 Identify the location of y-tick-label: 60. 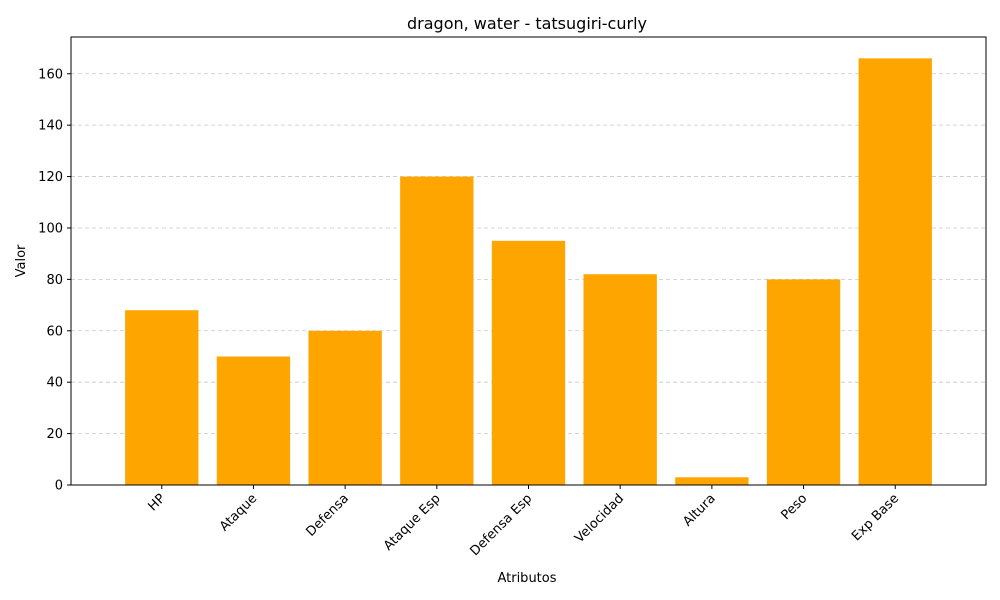
(54, 331).